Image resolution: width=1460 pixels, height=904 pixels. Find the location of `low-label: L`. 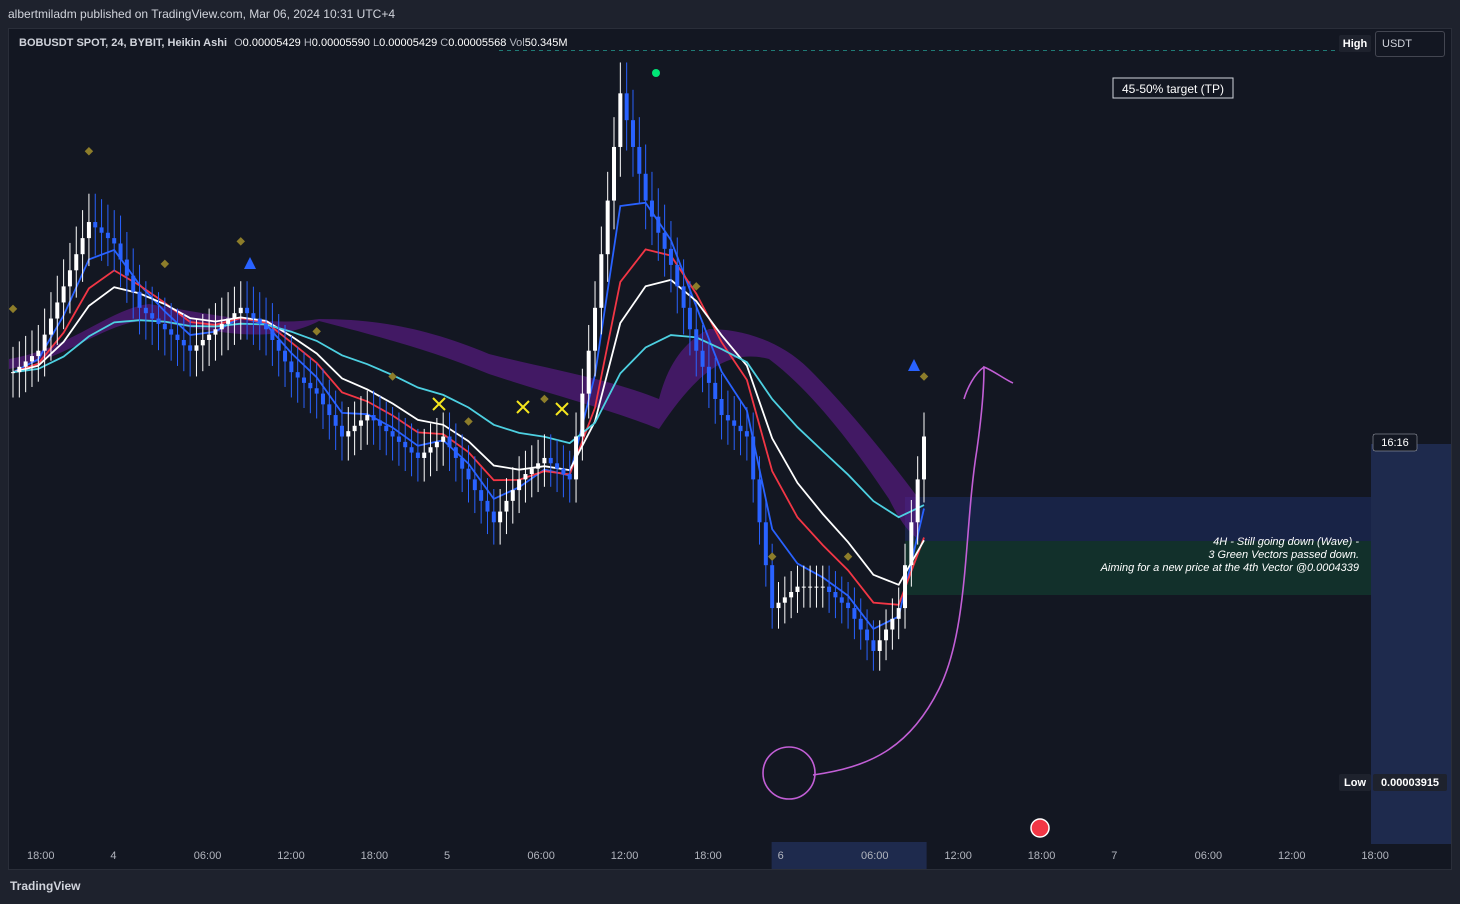

low-label: L is located at coordinates (376, 43).